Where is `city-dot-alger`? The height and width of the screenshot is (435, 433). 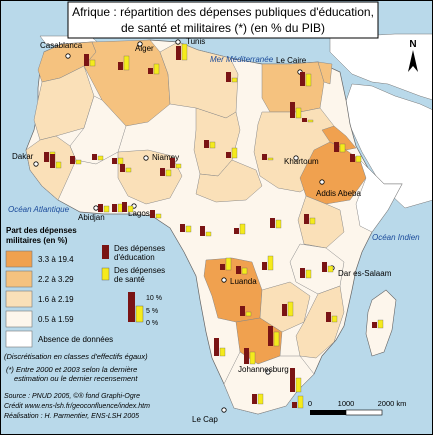
city-dot-alger is located at coordinates (140, 44).